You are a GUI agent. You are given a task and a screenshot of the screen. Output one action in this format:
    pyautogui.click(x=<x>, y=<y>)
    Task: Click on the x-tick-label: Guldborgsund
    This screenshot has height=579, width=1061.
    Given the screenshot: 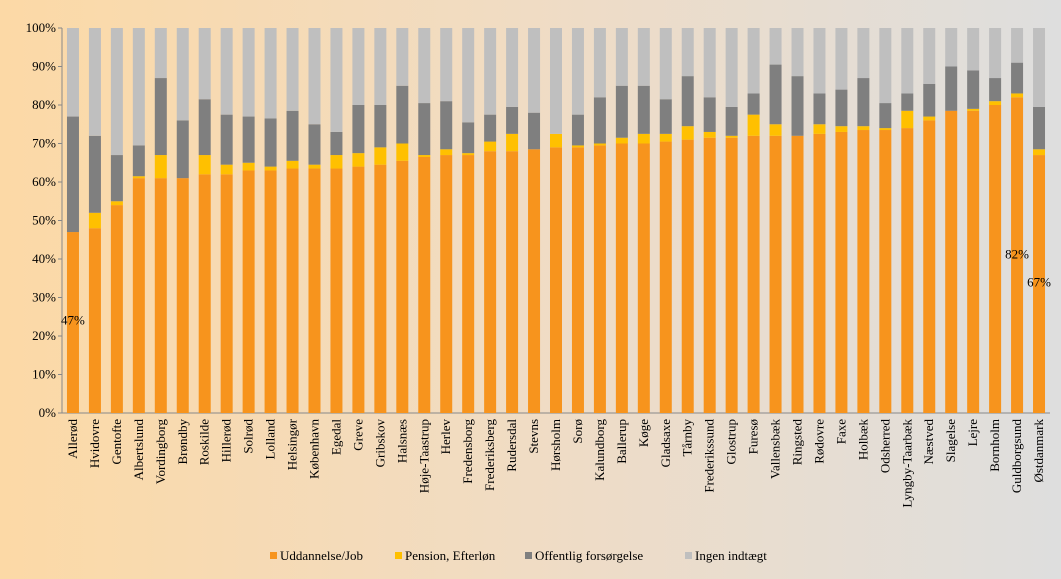 What is the action you would take?
    pyautogui.click(x=1016, y=456)
    